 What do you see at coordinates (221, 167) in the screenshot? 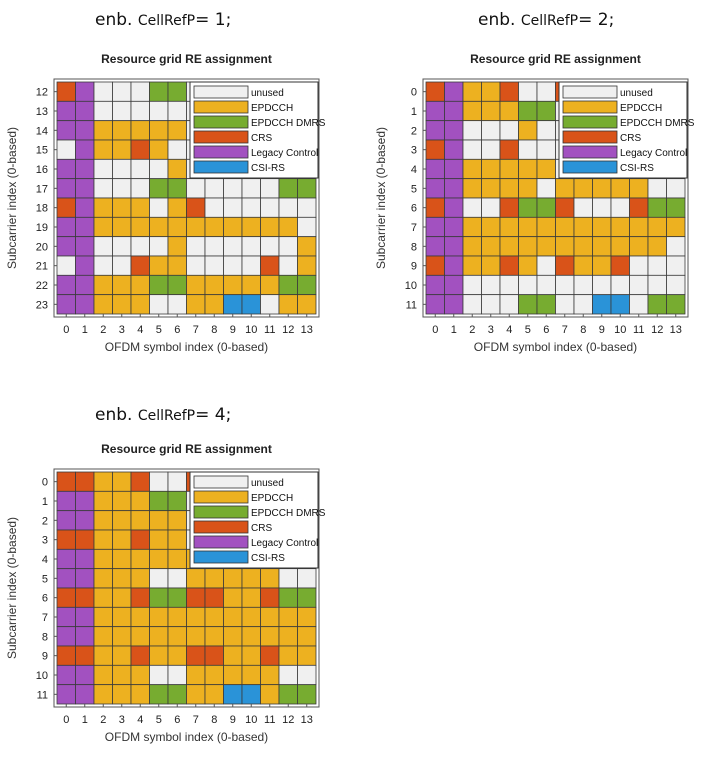
I see `legend-swatch-csi-rs` at bounding box center [221, 167].